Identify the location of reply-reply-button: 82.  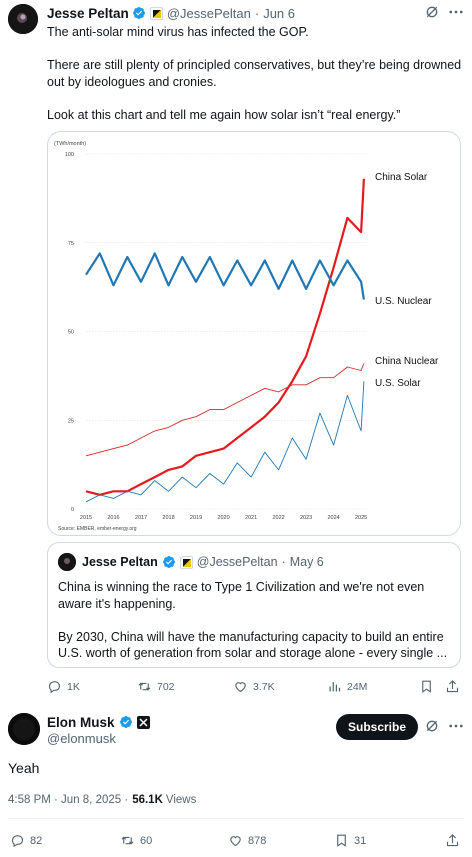
(26, 840).